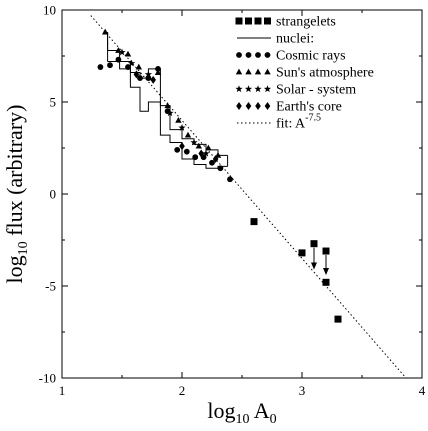 The height and width of the screenshot is (431, 428). What do you see at coordinates (422, 390) in the screenshot?
I see `x-tick-label-3: 4` at bounding box center [422, 390].